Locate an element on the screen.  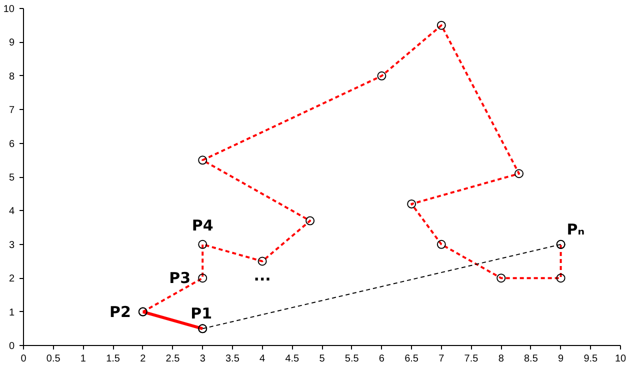
x-tick-label: 7.5 is located at coordinates (471, 359).